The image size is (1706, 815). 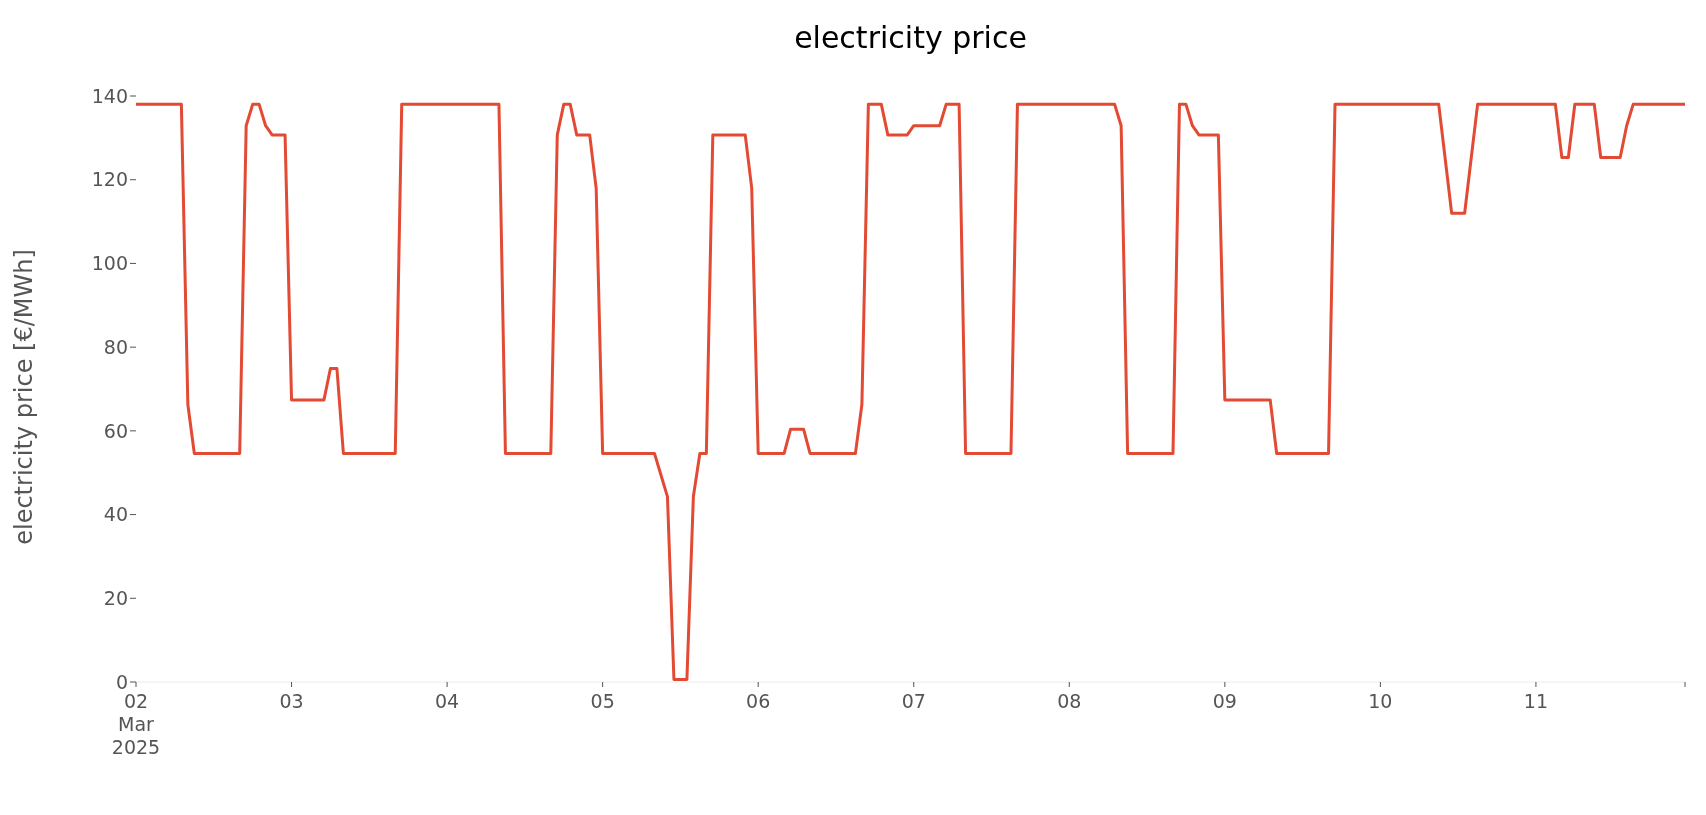 I want to click on x-tick-label: 08, so click(x=1069, y=701).